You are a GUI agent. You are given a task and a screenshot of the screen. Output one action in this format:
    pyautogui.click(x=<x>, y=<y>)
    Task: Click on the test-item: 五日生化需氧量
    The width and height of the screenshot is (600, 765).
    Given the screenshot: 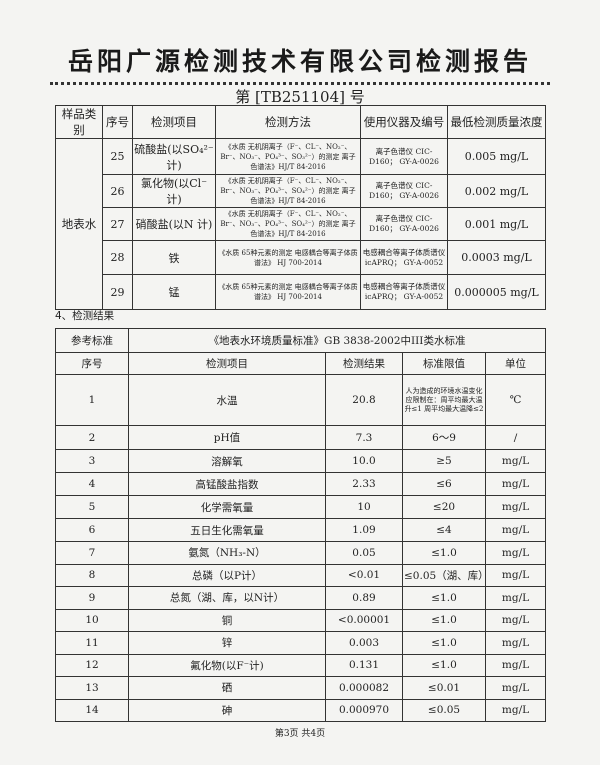 What is the action you would take?
    pyautogui.click(x=227, y=530)
    